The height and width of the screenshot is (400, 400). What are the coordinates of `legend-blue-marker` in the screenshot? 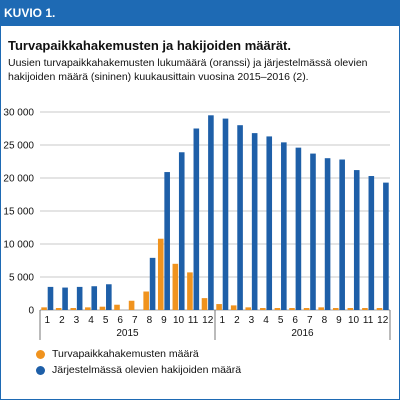 It's located at (40, 370).